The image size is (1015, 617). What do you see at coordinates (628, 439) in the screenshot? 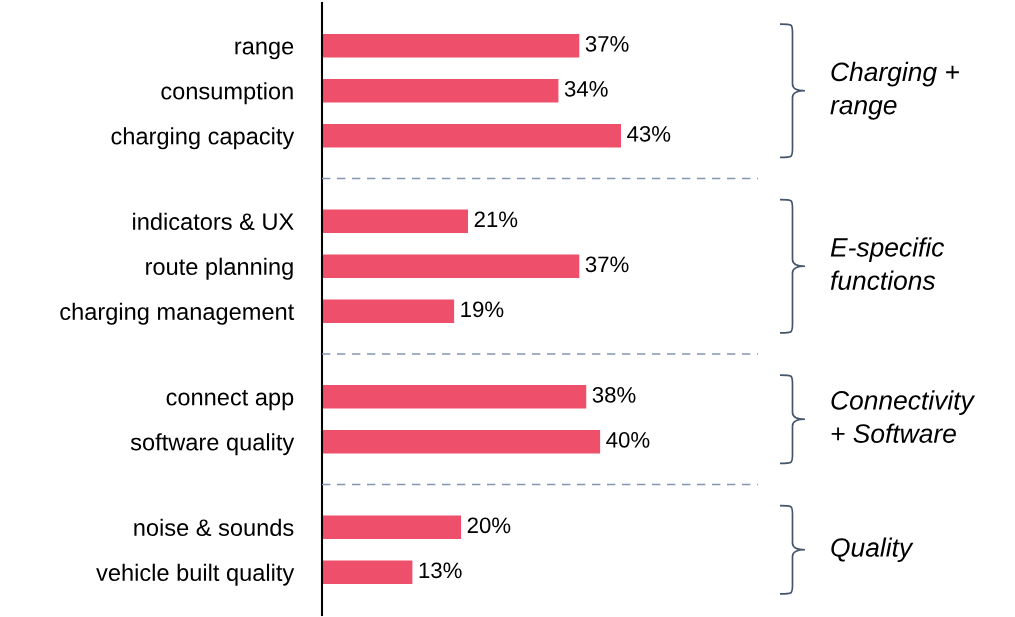
I see `data-label: 40%` at bounding box center [628, 439].